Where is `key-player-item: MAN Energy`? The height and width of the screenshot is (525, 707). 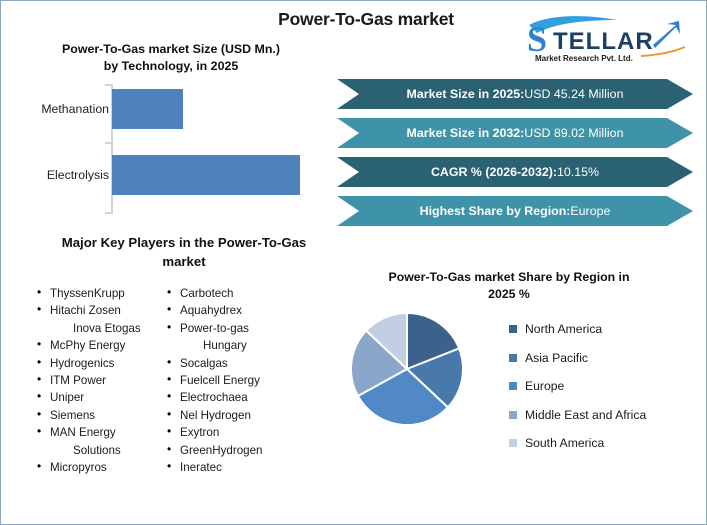
key-player-item: MAN Energy is located at coordinates (102, 432).